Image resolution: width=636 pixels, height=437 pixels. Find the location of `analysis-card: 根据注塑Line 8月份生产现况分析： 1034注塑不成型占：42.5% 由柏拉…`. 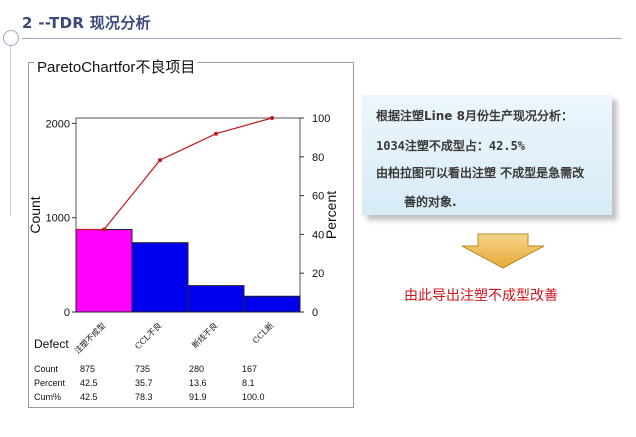

analysis-card: 根据注塑Line 8月份生产现况分析： 1034注塑不成型占：42.5% 由柏拉… is located at coordinates (487, 155).